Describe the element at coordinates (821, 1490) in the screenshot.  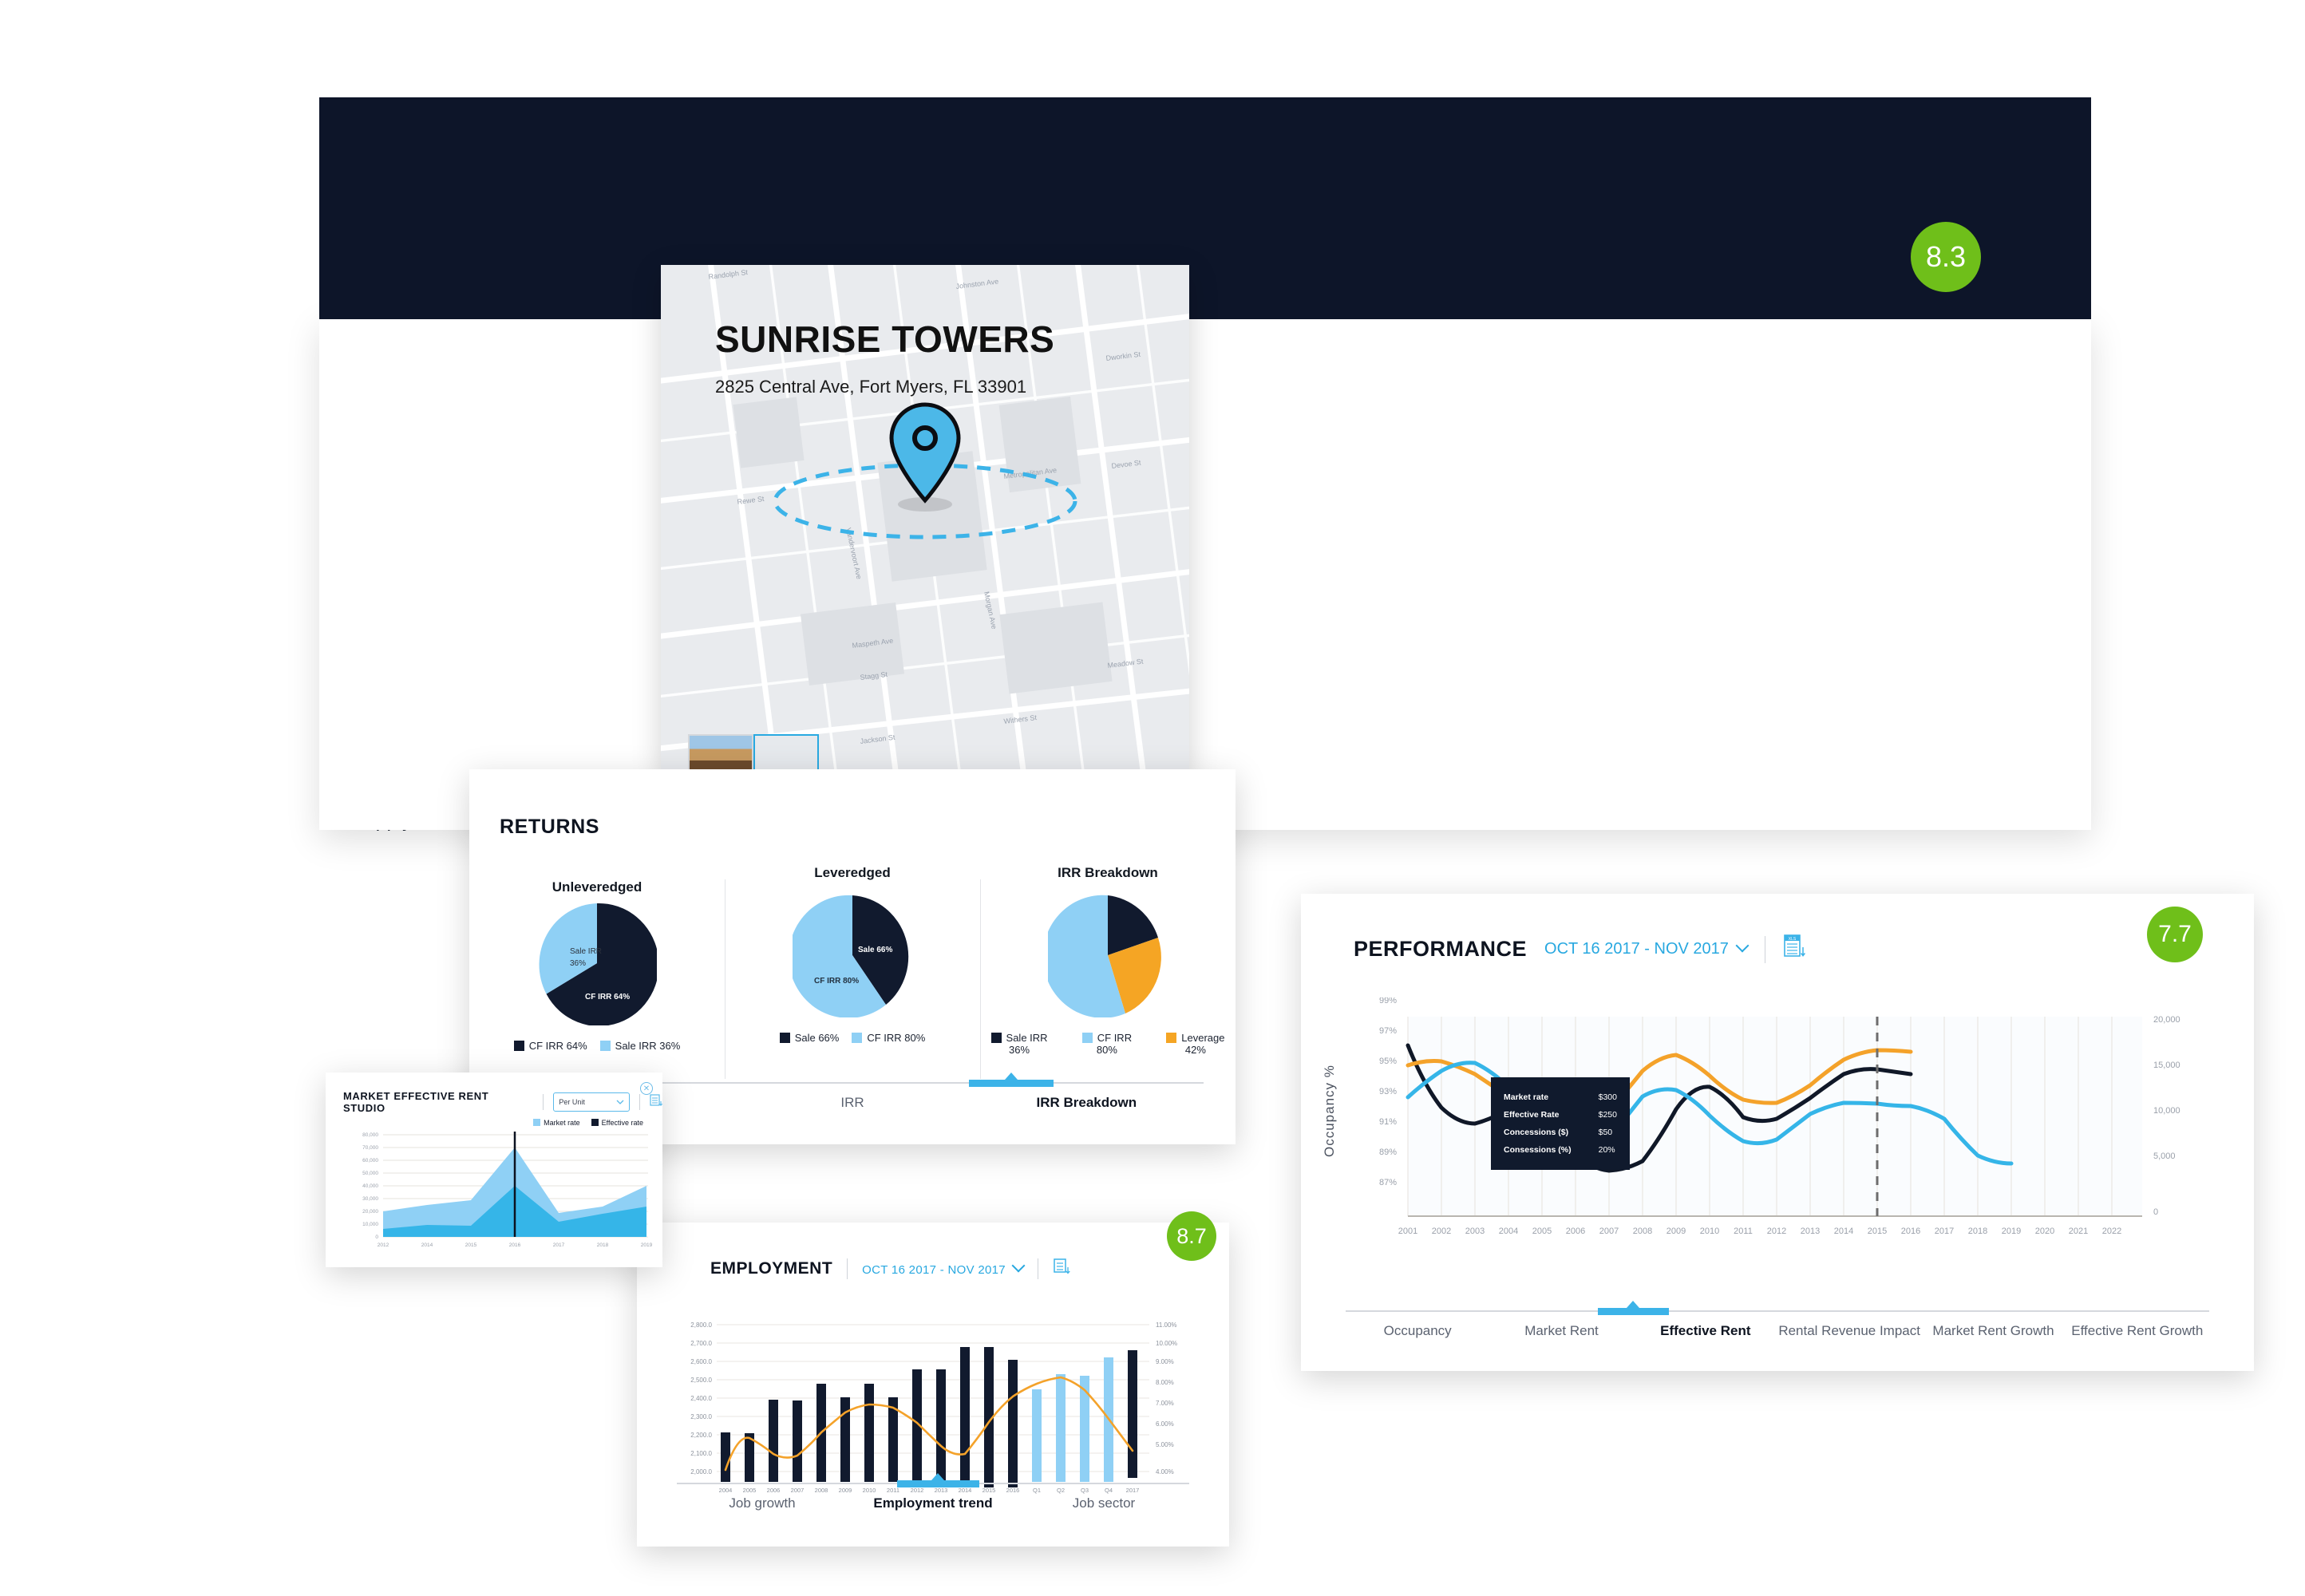
I see `svg-text: 2008` at that location.